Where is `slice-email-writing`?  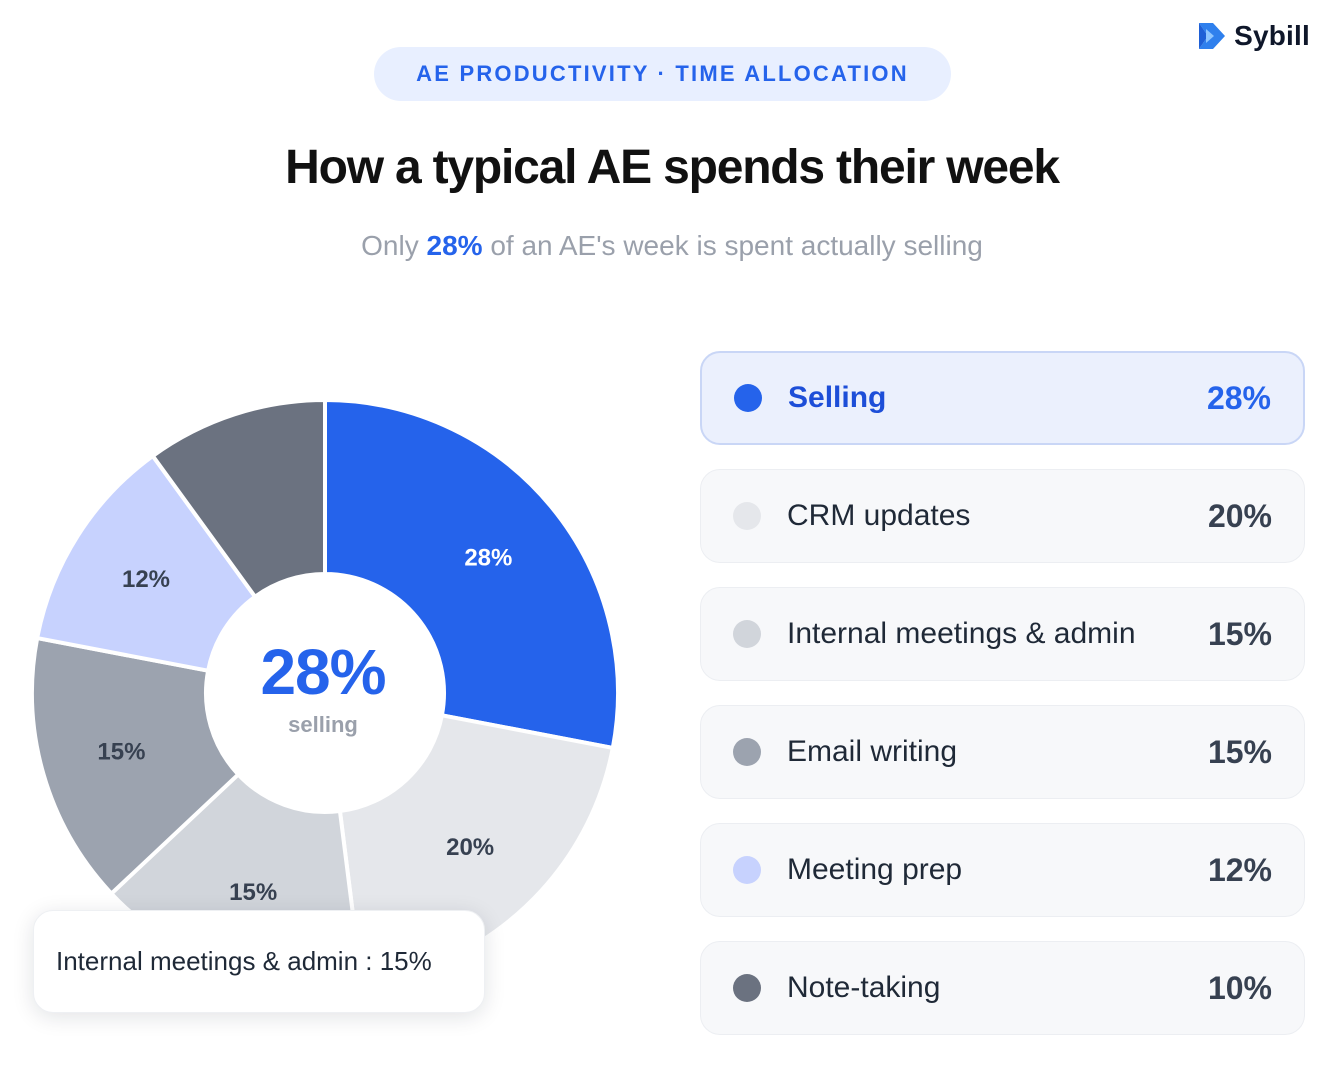
slice-email-writing is located at coordinates (135, 766).